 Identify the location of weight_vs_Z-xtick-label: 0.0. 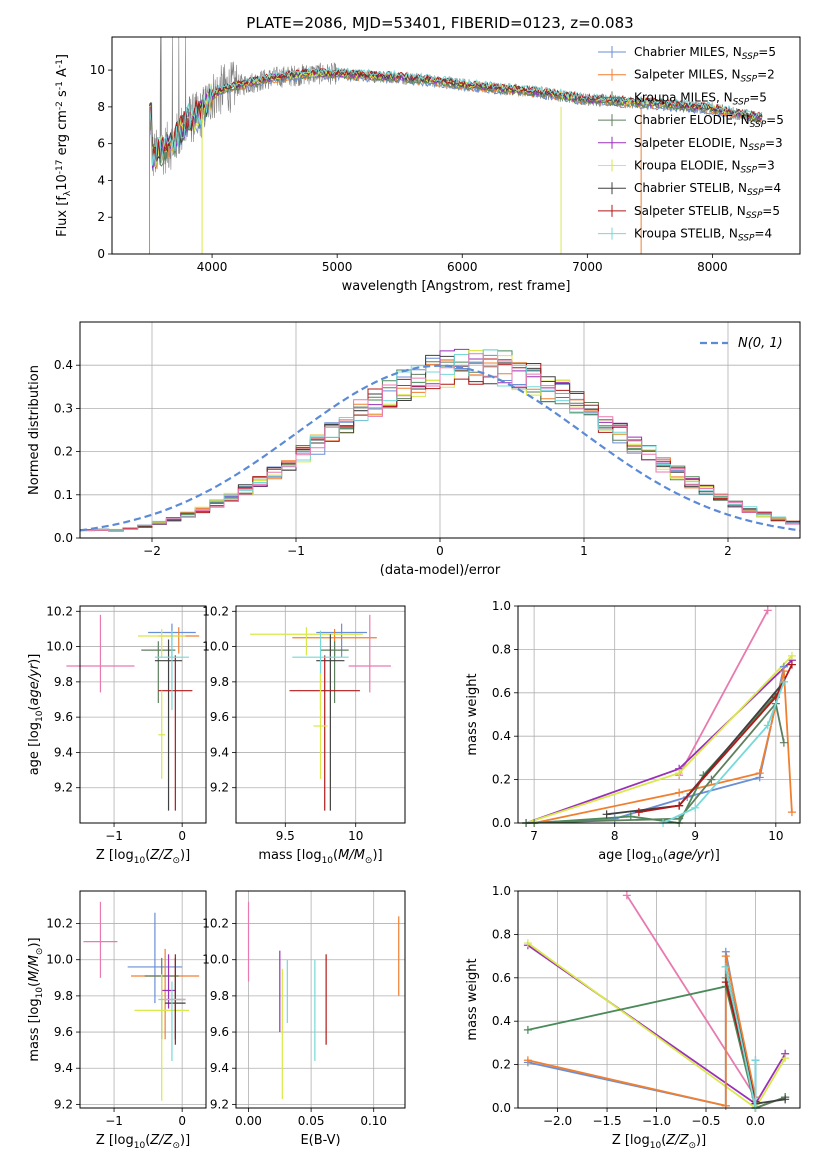
(755, 1121).